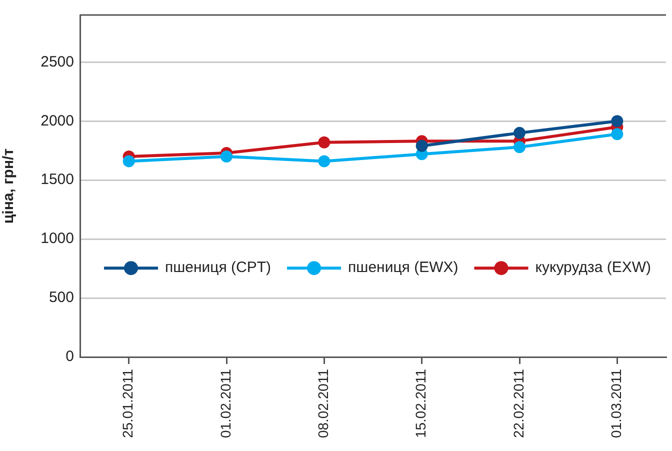 The height and width of the screenshot is (451, 672). I want to click on x-tick-label: 15.02.2011, so click(420, 403).